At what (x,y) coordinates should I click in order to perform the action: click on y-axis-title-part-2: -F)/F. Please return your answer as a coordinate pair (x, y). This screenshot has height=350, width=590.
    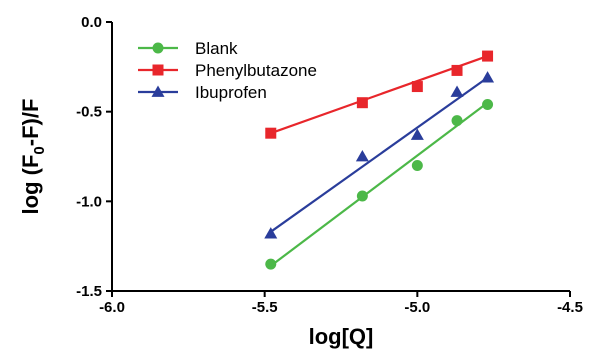
    Looking at the image, I should click on (30, 123).